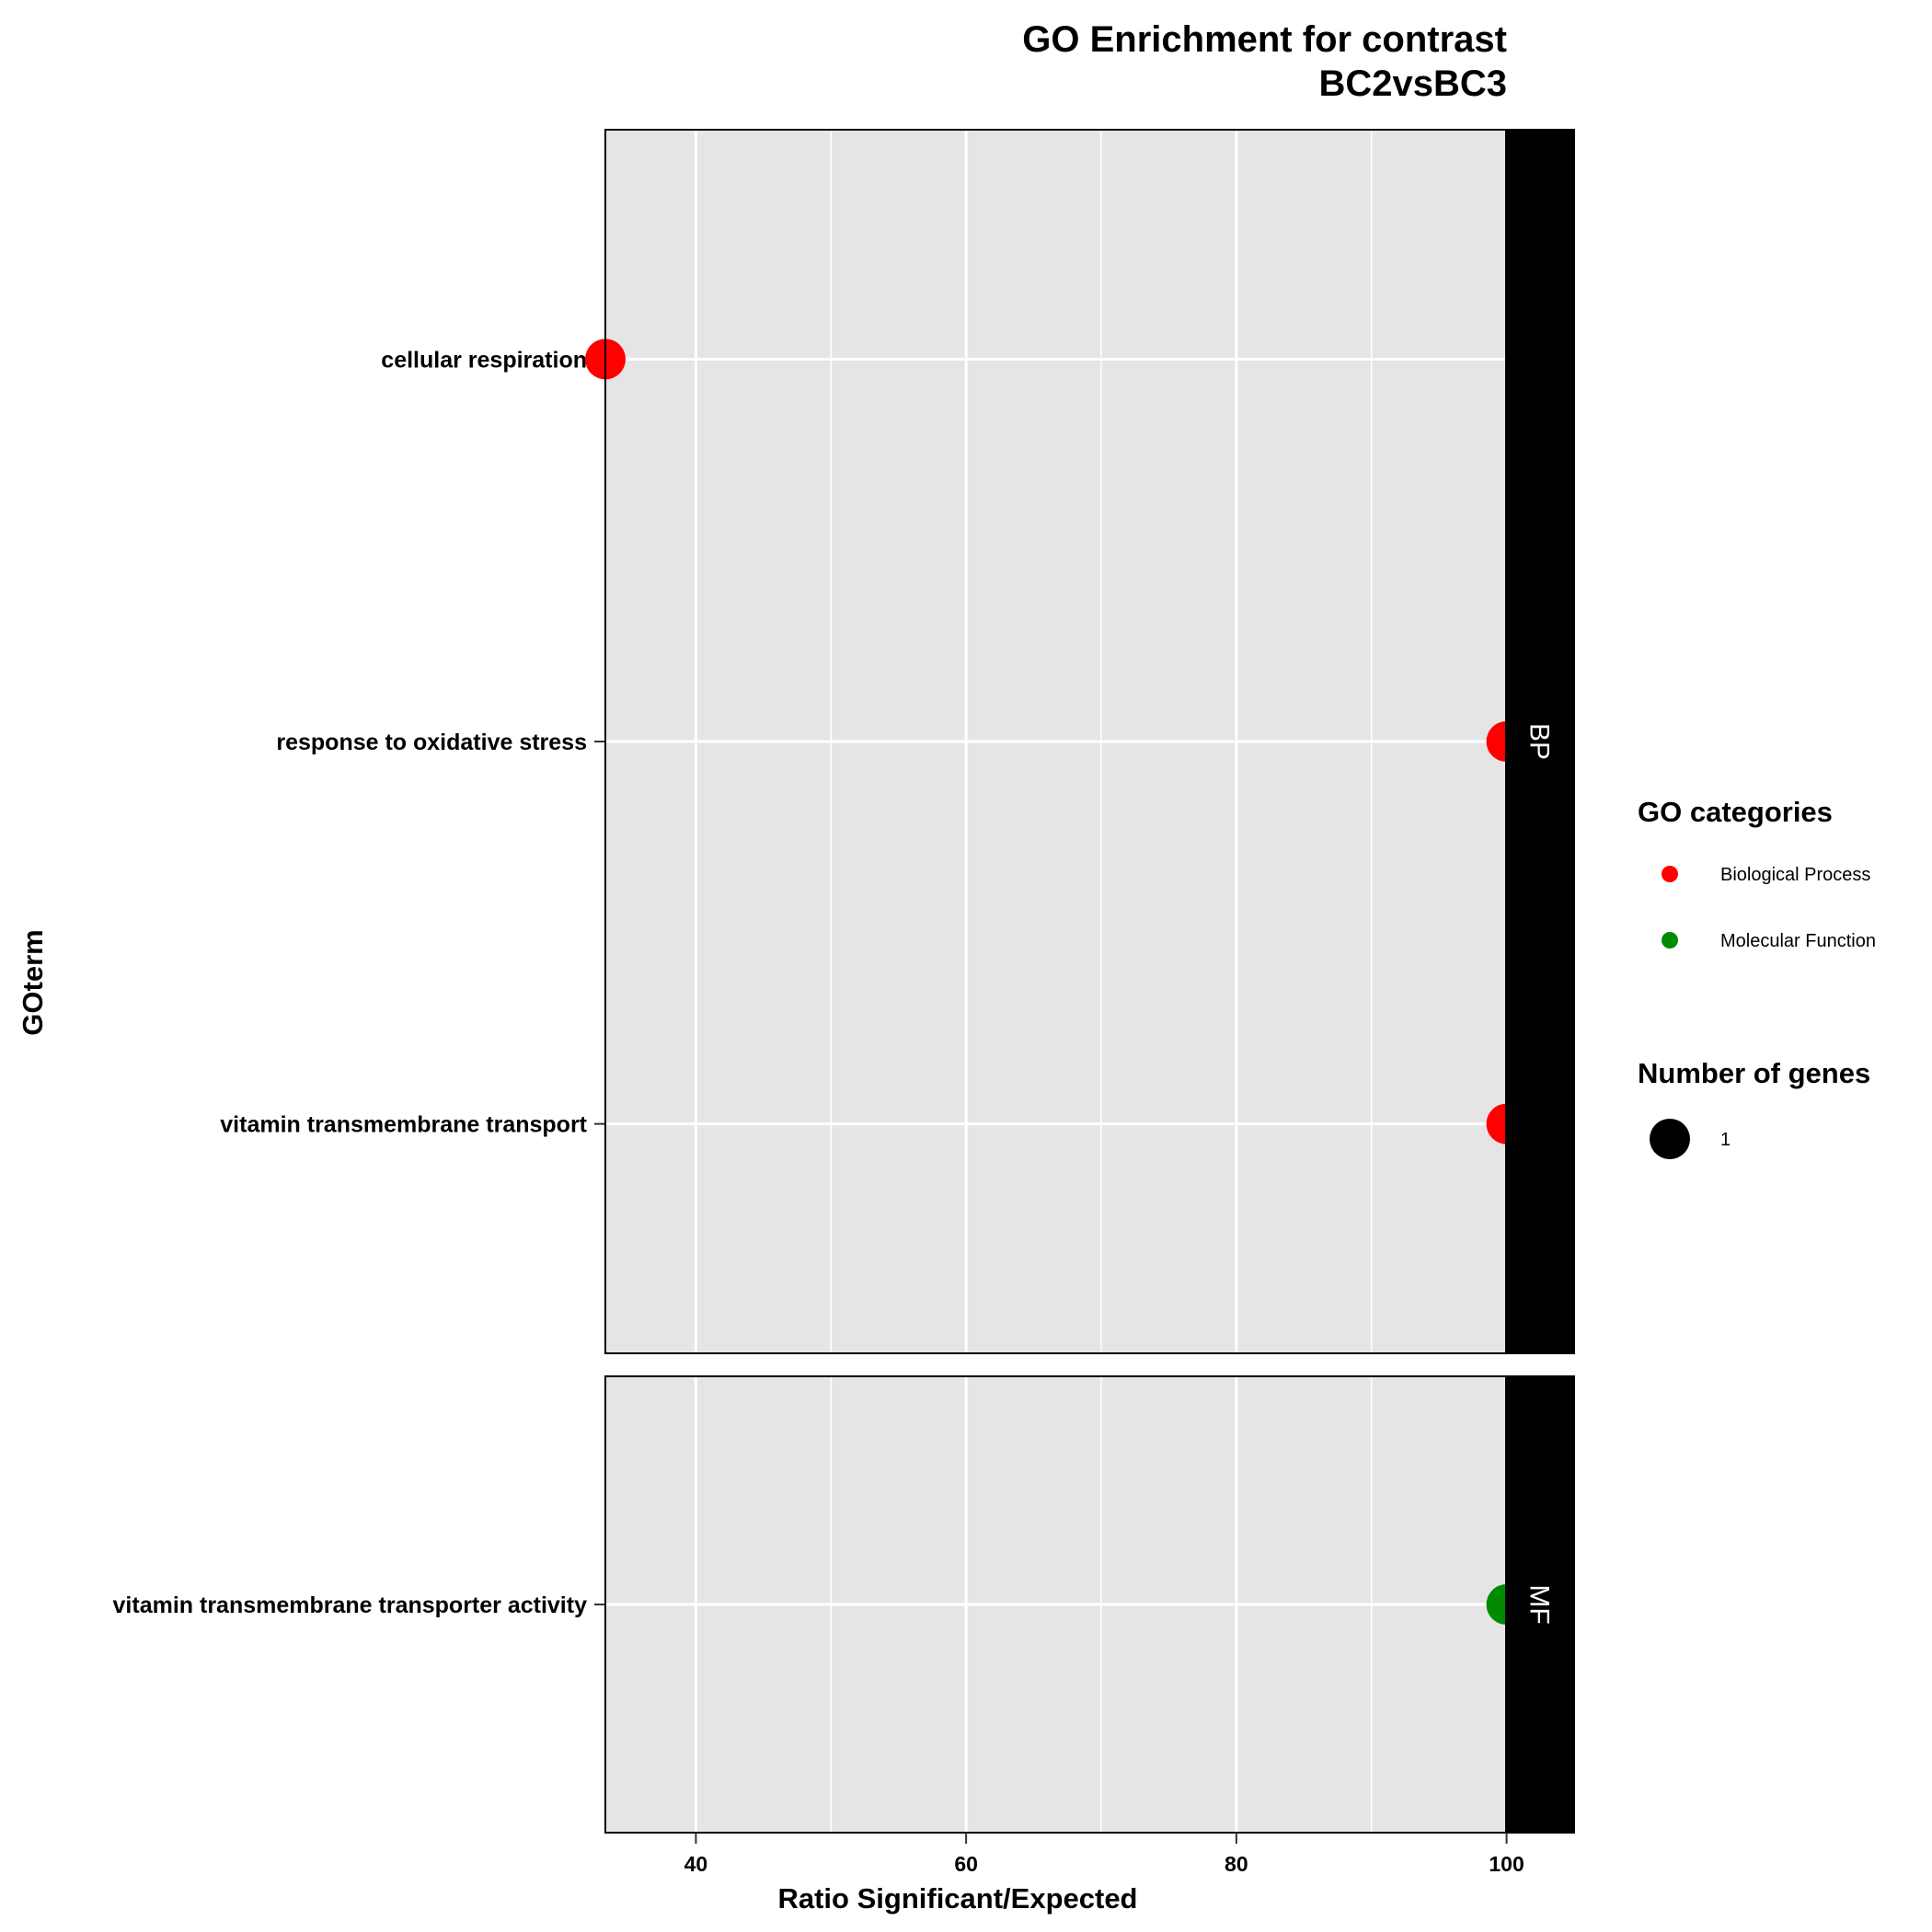  I want to click on legend-color-title: GO categories, so click(1735, 812).